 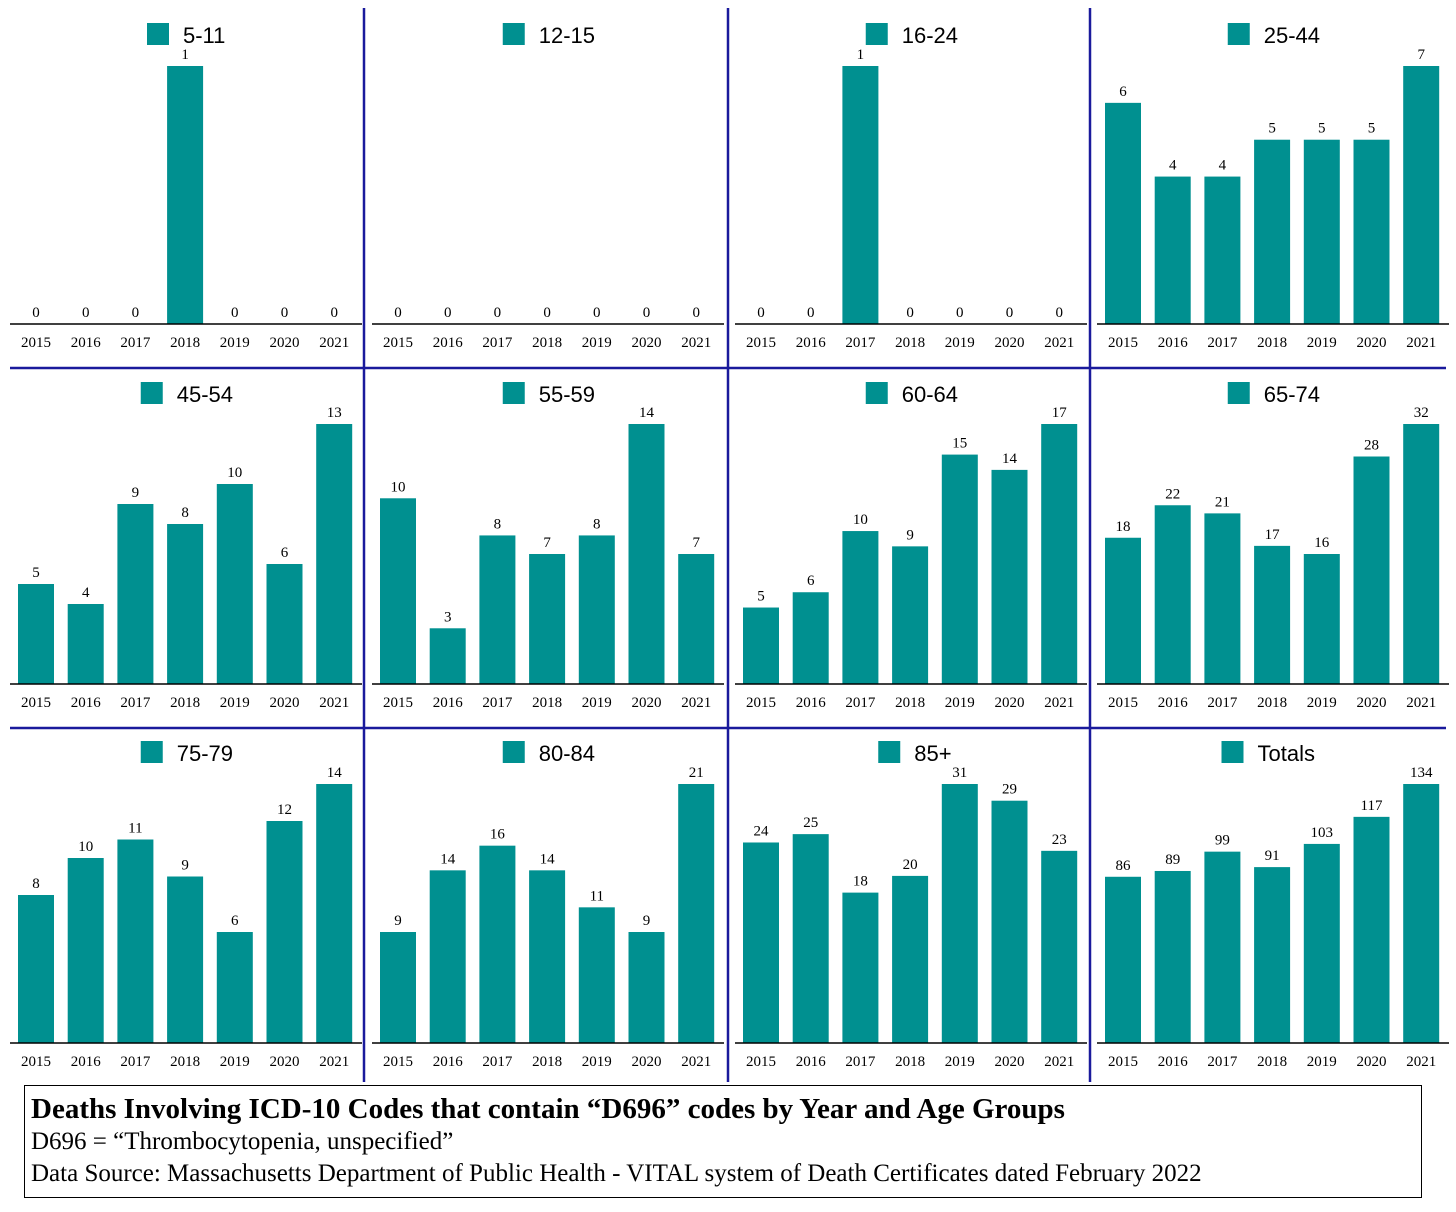 I want to click on data-label: 3, so click(x=448, y=617).